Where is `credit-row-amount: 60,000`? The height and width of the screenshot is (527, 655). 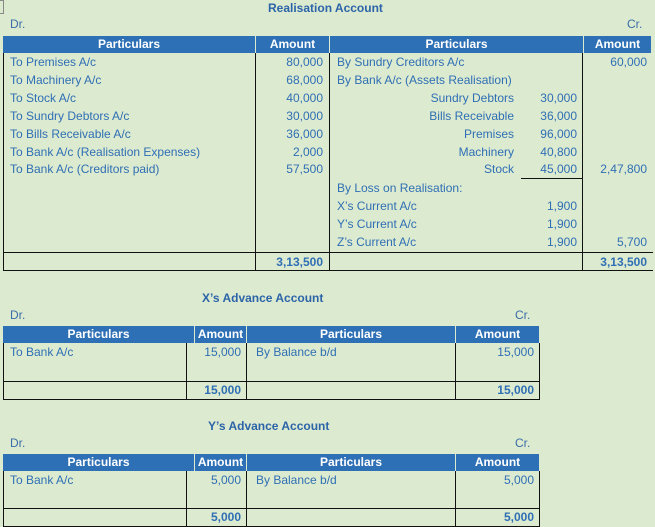 credit-row-amount: 60,000 is located at coordinates (628, 62).